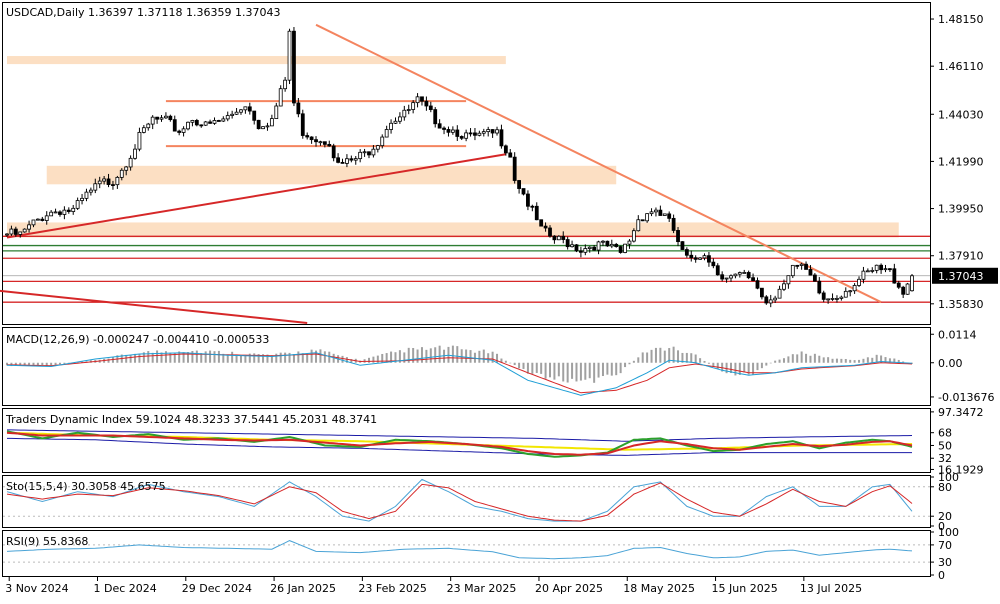 The image size is (1000, 604). I want to click on last-price-tag-box, so click(965, 275).